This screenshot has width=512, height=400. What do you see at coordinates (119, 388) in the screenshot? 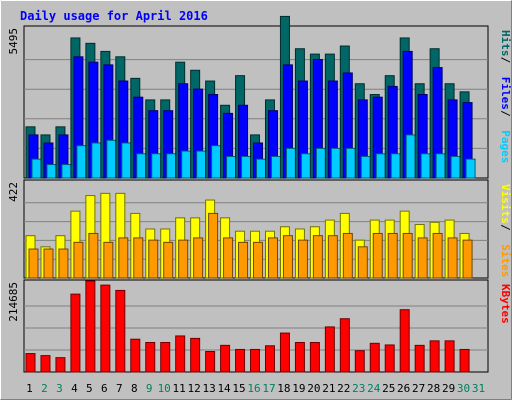
I see `x-tick-label: 7` at bounding box center [119, 388].